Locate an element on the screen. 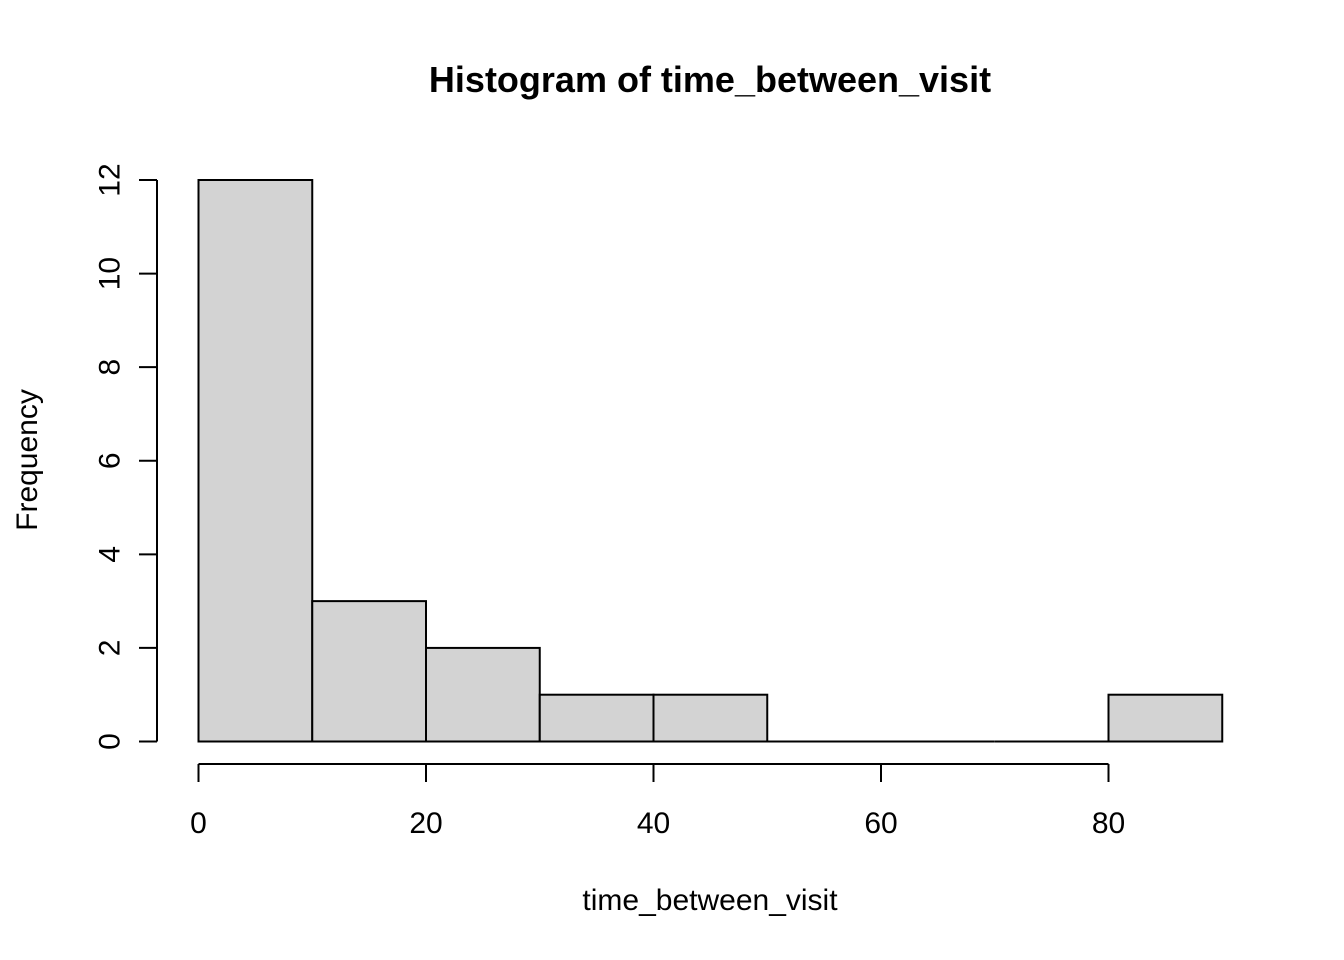 This screenshot has height=960, width=1344. x-axis-label: time_between_visit is located at coordinates (710, 900).